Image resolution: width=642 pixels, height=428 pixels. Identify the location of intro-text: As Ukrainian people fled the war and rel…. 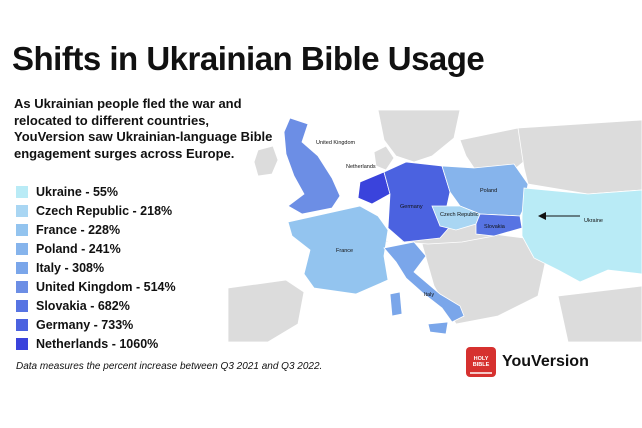
(143, 128).